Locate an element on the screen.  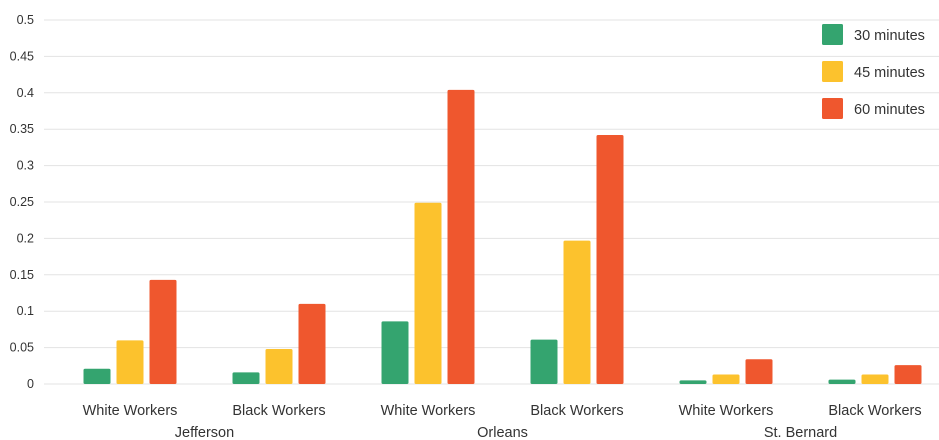
y-tick-label: 0.15 is located at coordinates (22, 275).